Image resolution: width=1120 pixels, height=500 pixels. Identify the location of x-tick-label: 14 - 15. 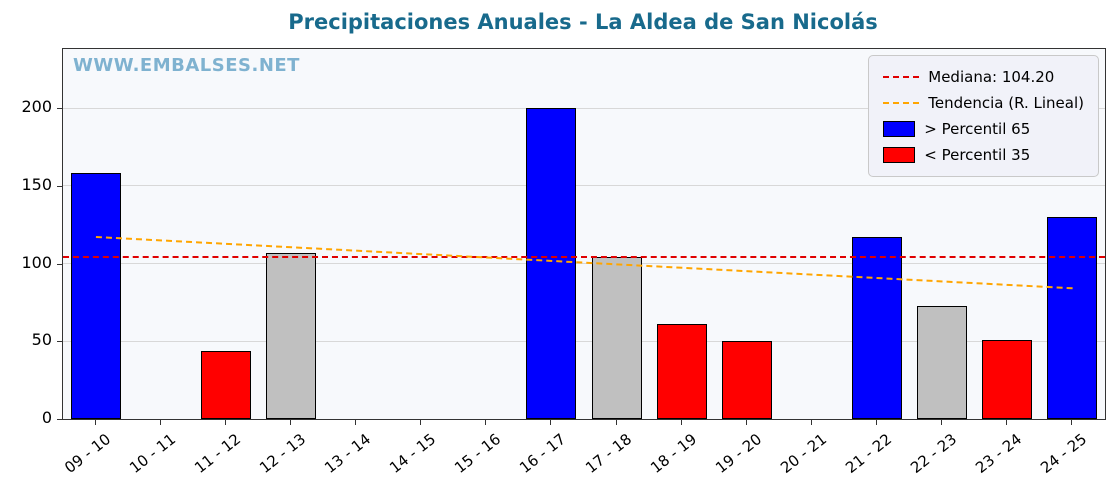
(413, 453).